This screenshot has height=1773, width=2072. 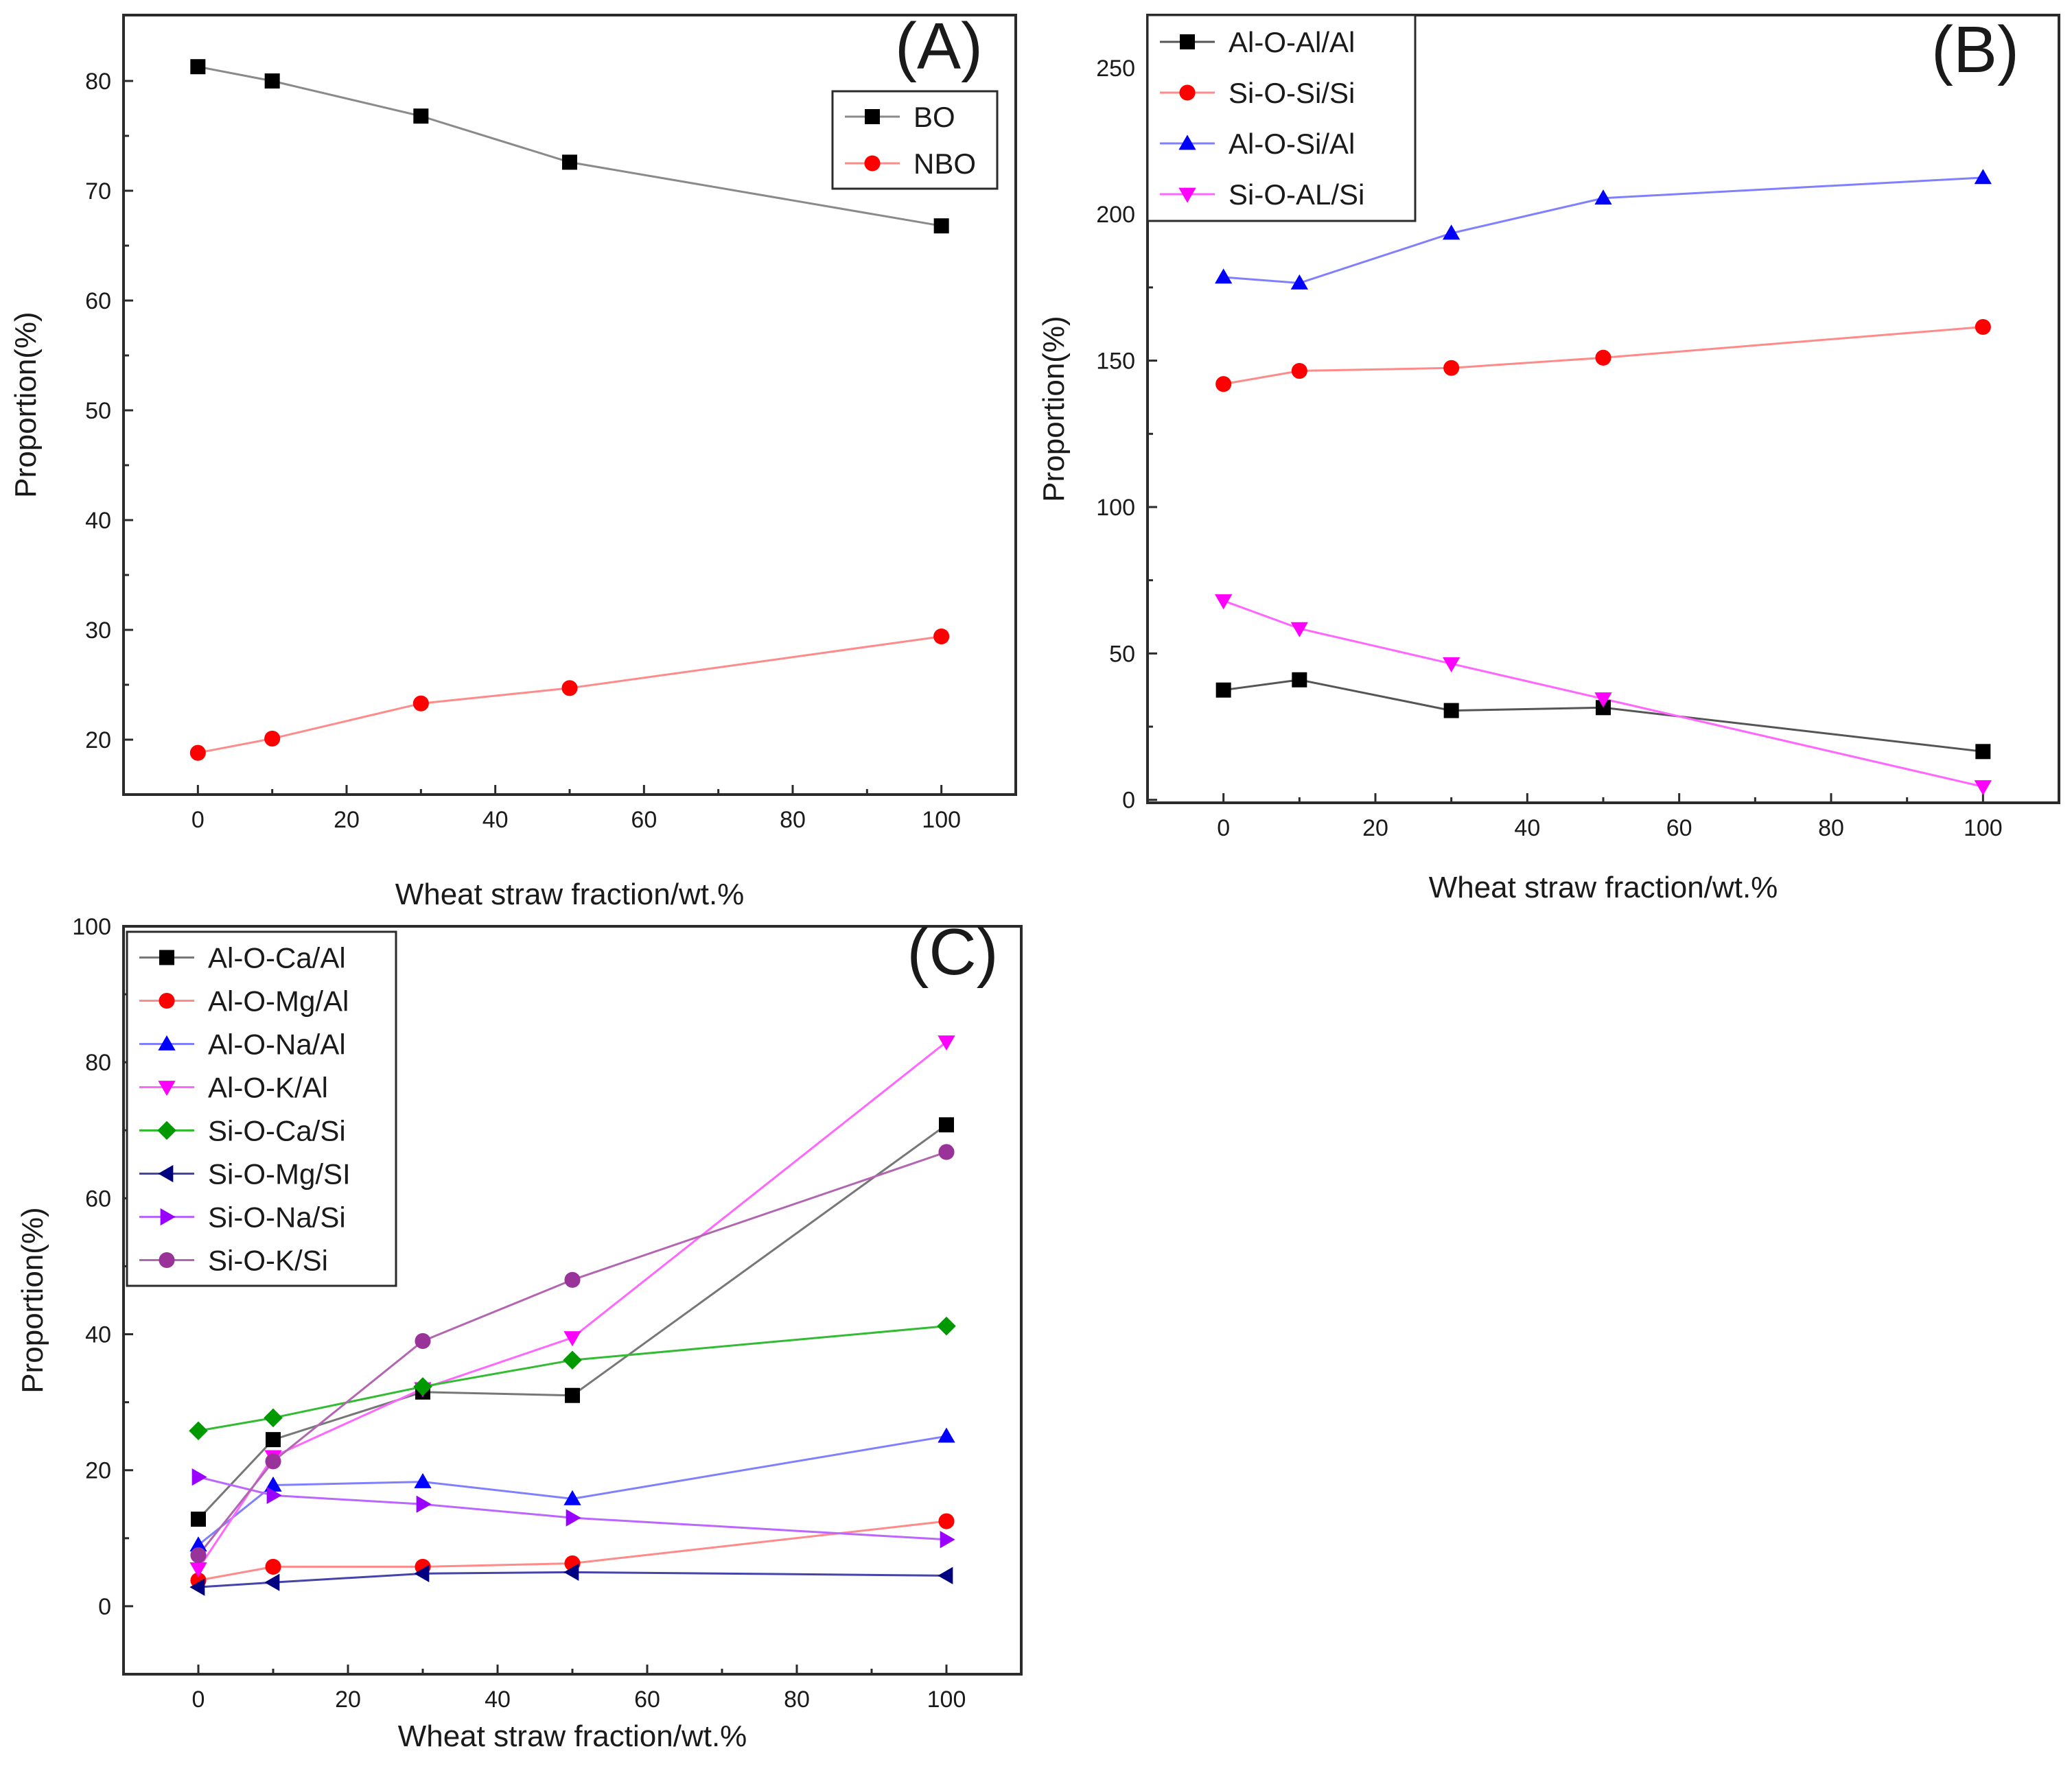 What do you see at coordinates (1375, 828) in the screenshot?
I see `chart-1-x-tick-label: 20` at bounding box center [1375, 828].